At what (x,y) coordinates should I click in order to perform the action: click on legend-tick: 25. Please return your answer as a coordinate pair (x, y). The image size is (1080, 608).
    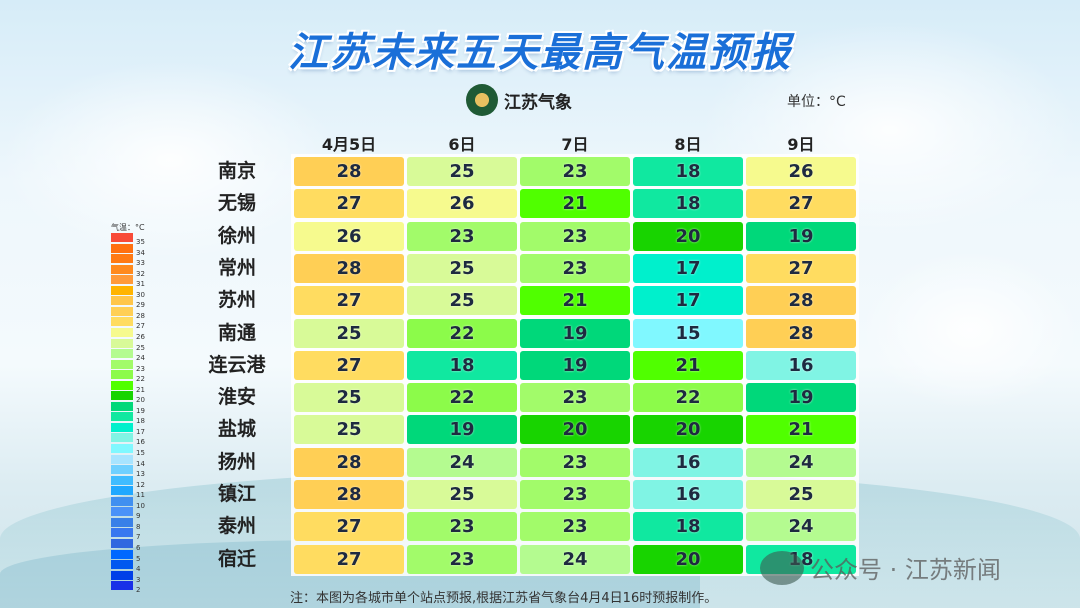
    Looking at the image, I should click on (140, 347).